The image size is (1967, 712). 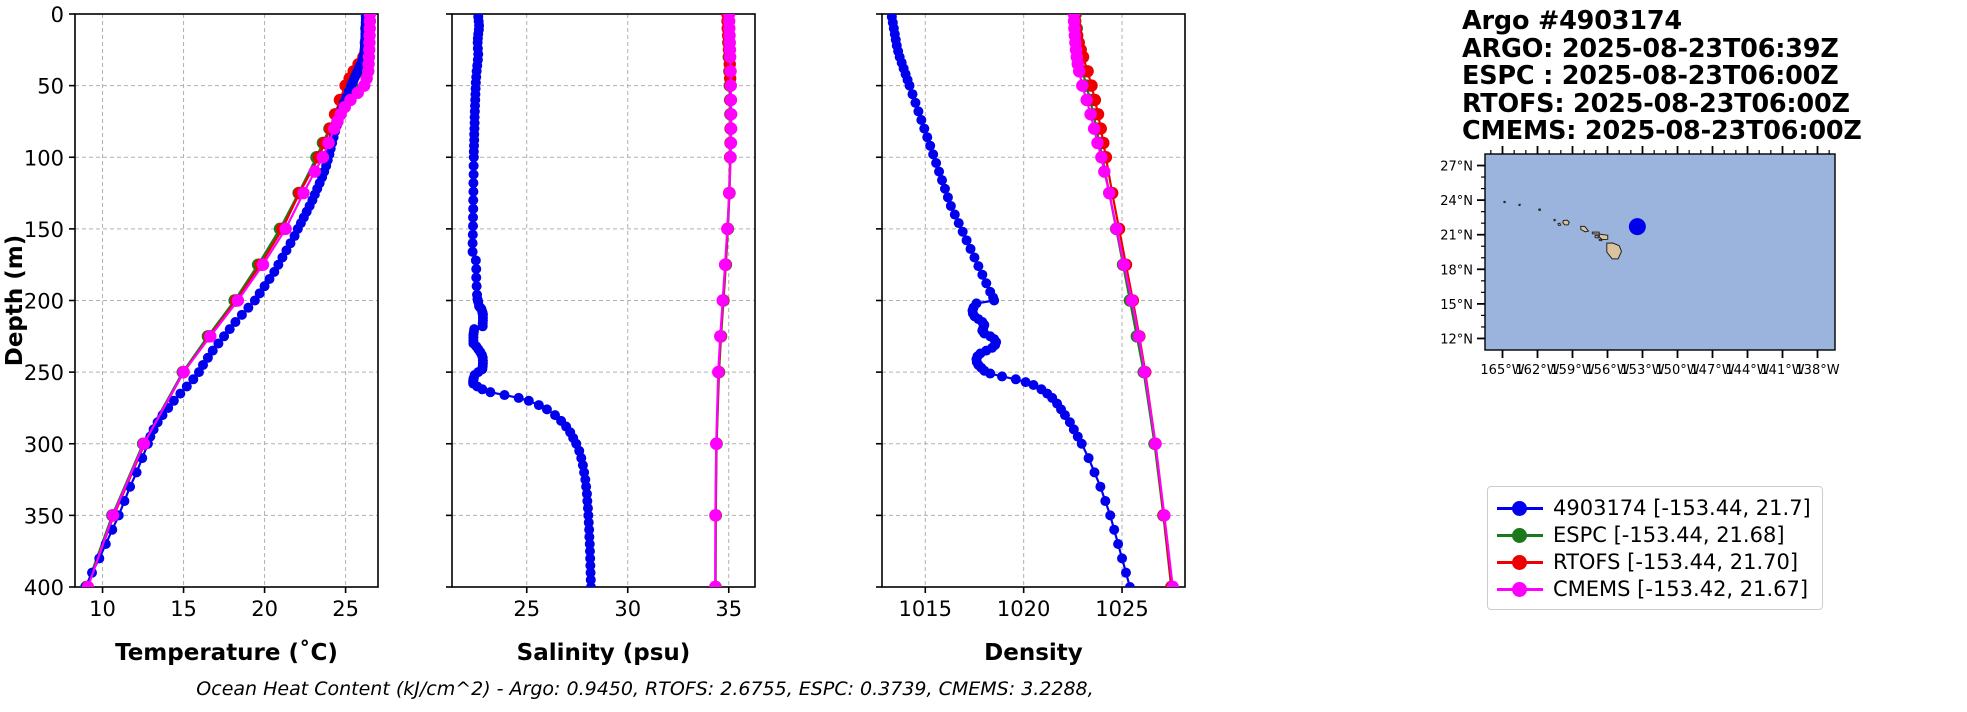 I want to click on map-x-tick-label: 165°W, so click(x=1502, y=370).